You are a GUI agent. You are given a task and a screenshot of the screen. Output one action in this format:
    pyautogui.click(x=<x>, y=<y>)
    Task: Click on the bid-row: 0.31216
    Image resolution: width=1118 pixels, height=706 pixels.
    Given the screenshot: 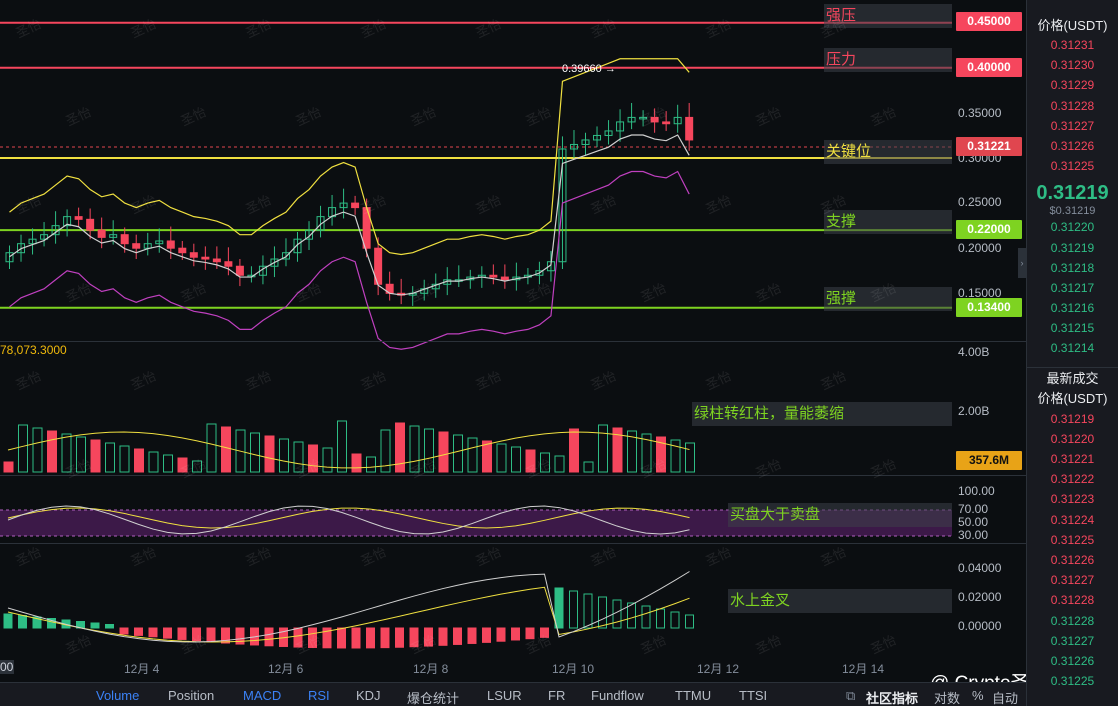 What is the action you would take?
    pyautogui.click(x=1072, y=308)
    